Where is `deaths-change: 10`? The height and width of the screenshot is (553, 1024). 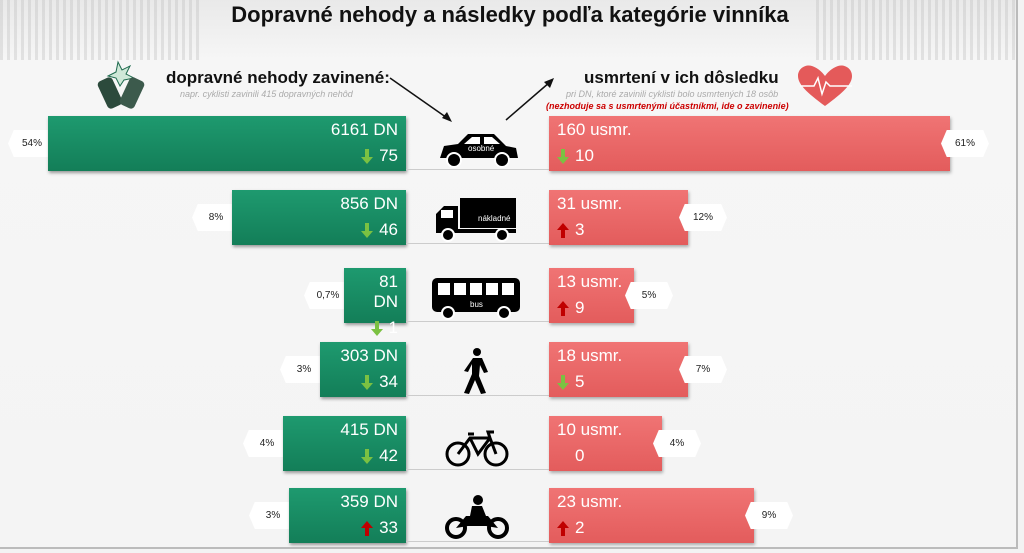
deaths-change: 10 is located at coordinates (584, 155).